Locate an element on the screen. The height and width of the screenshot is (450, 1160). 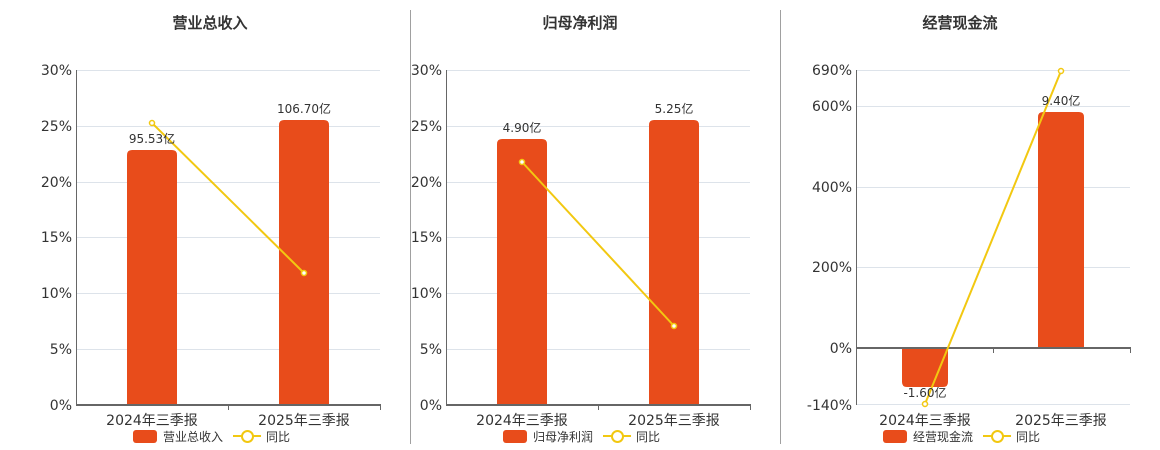
chart-title: 经营现金流 is located at coordinates (960, 23).